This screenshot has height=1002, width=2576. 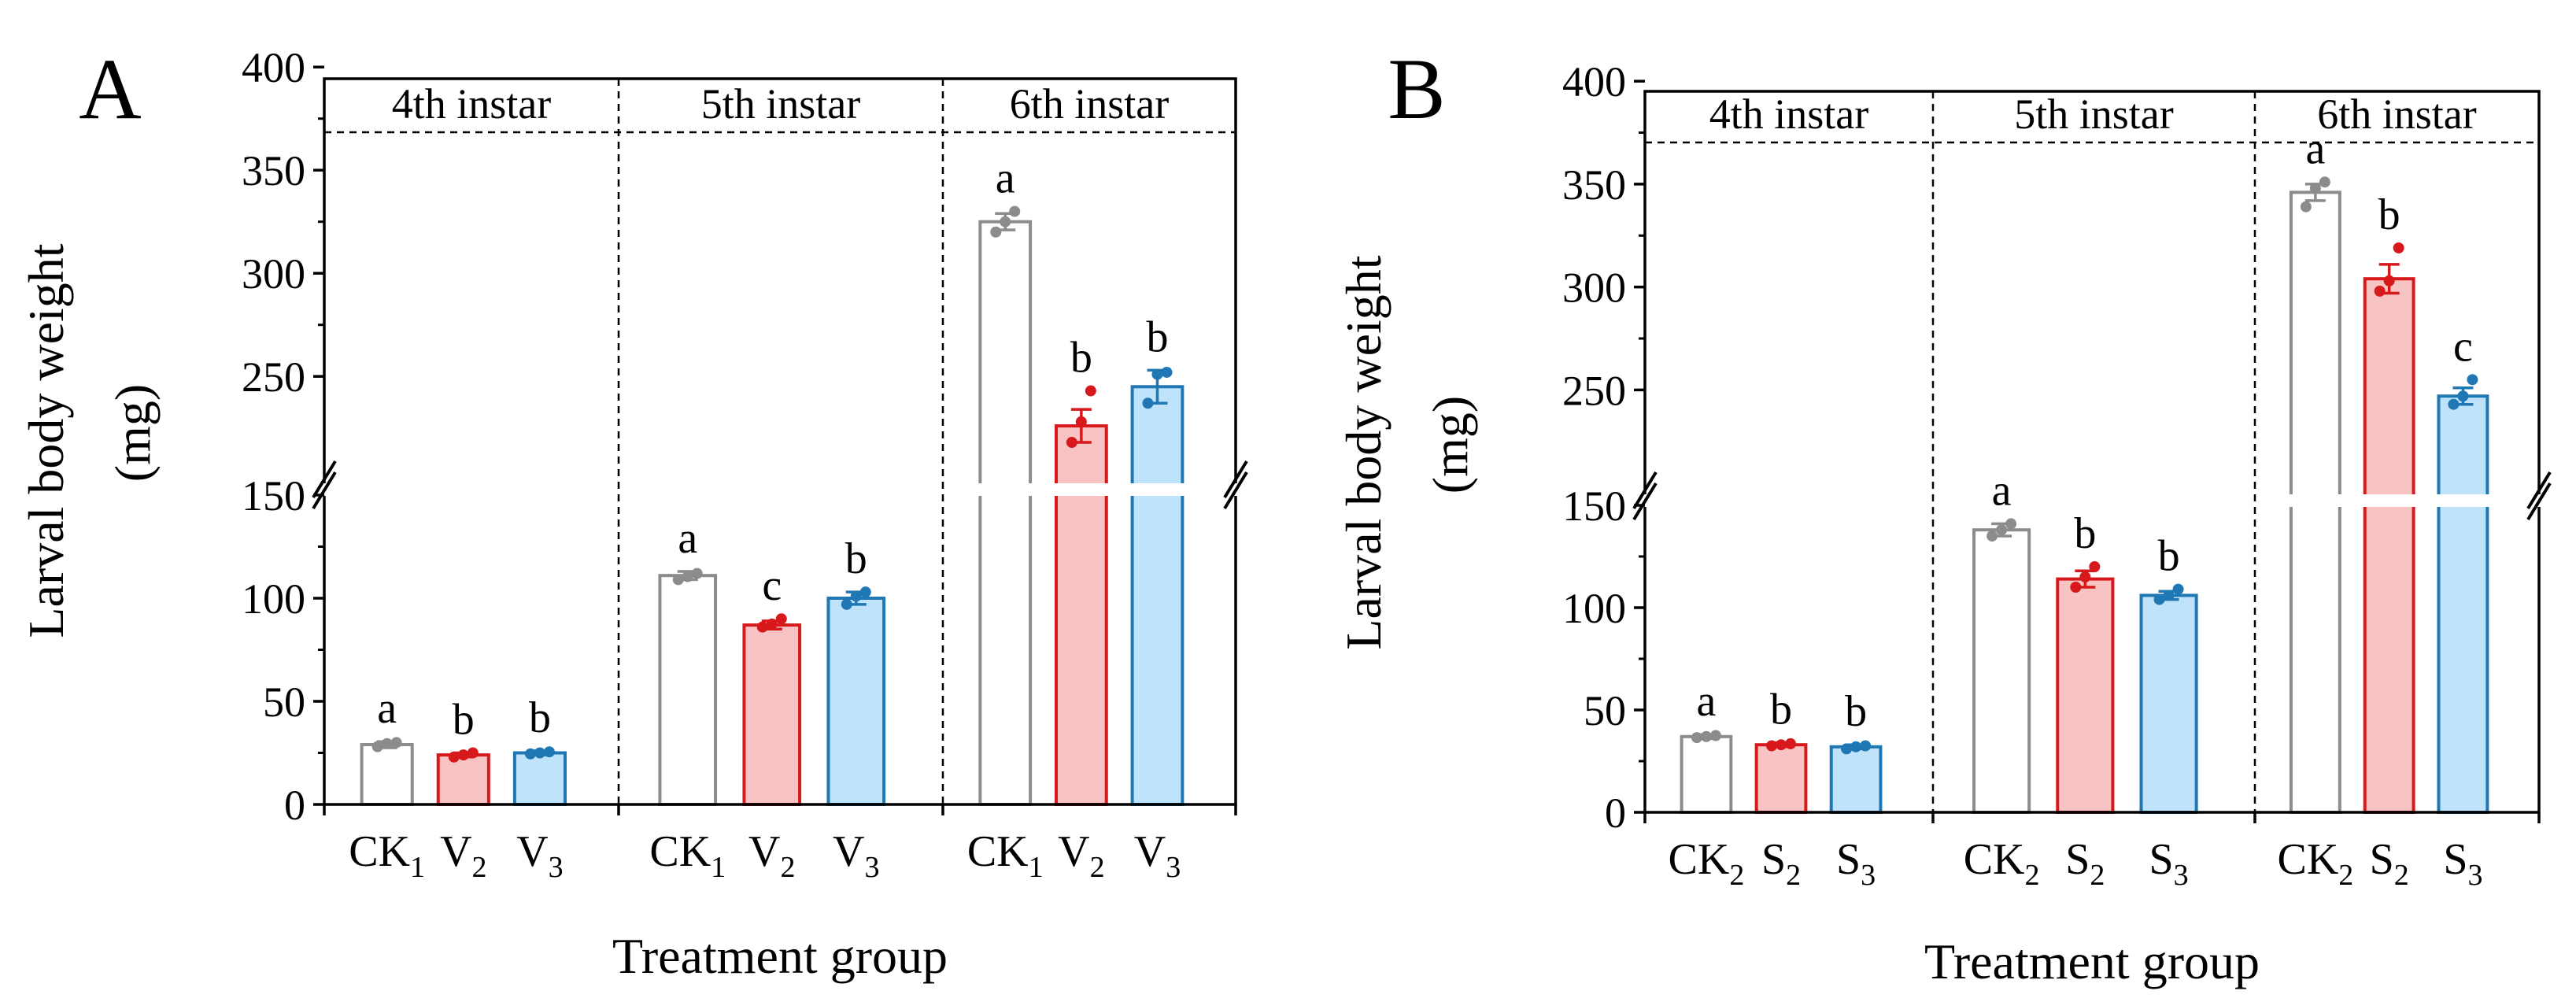 What do you see at coordinates (780, 104) in the screenshot?
I see `group-label: 5th instar` at bounding box center [780, 104].